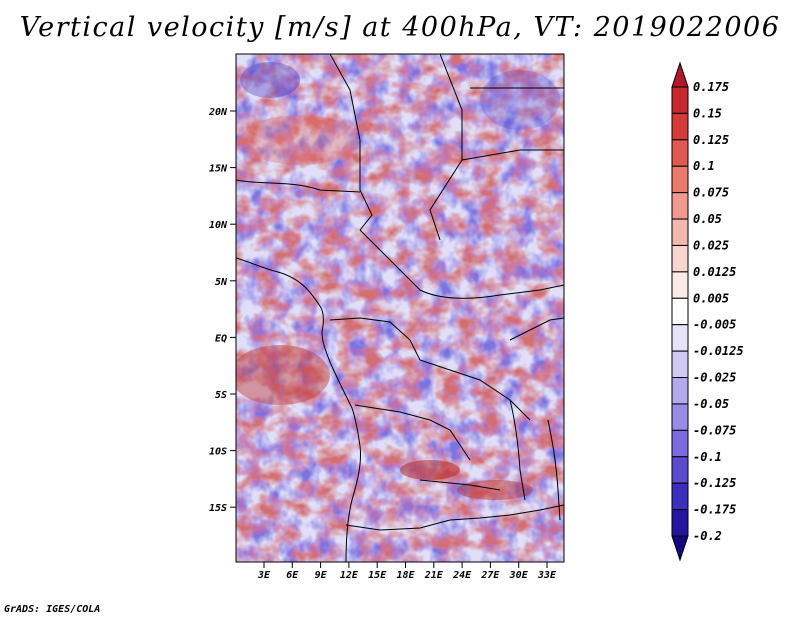 This screenshot has height=618, width=800. What do you see at coordinates (707, 457) in the screenshot?
I see `colorbar-label: -0.1` at bounding box center [707, 457].